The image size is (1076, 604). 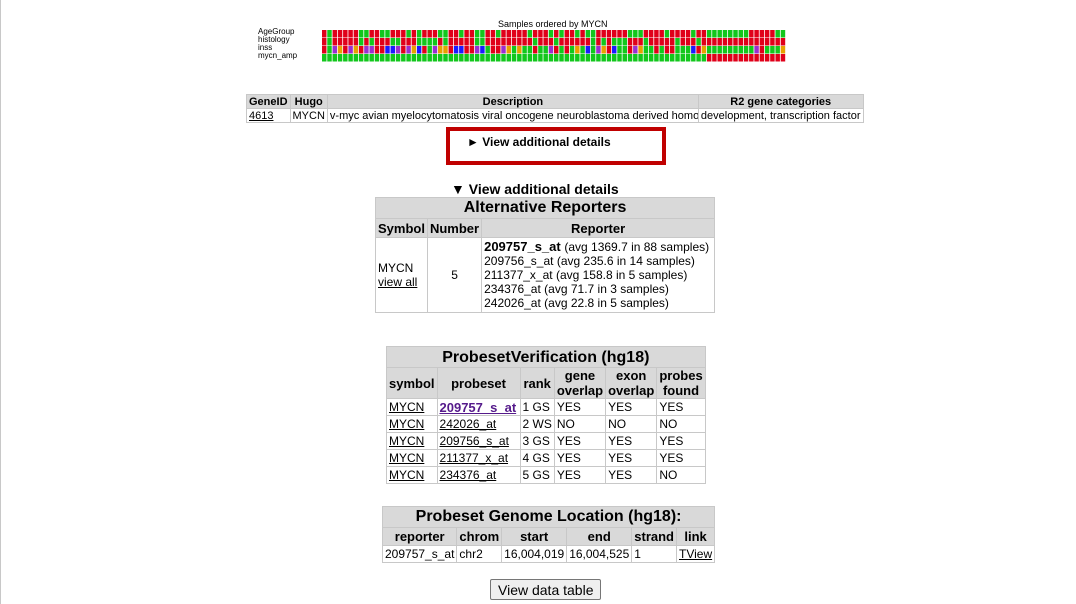 I want to click on view-details-toggle-expanded: ▼ View additional details, so click(x=535, y=189).